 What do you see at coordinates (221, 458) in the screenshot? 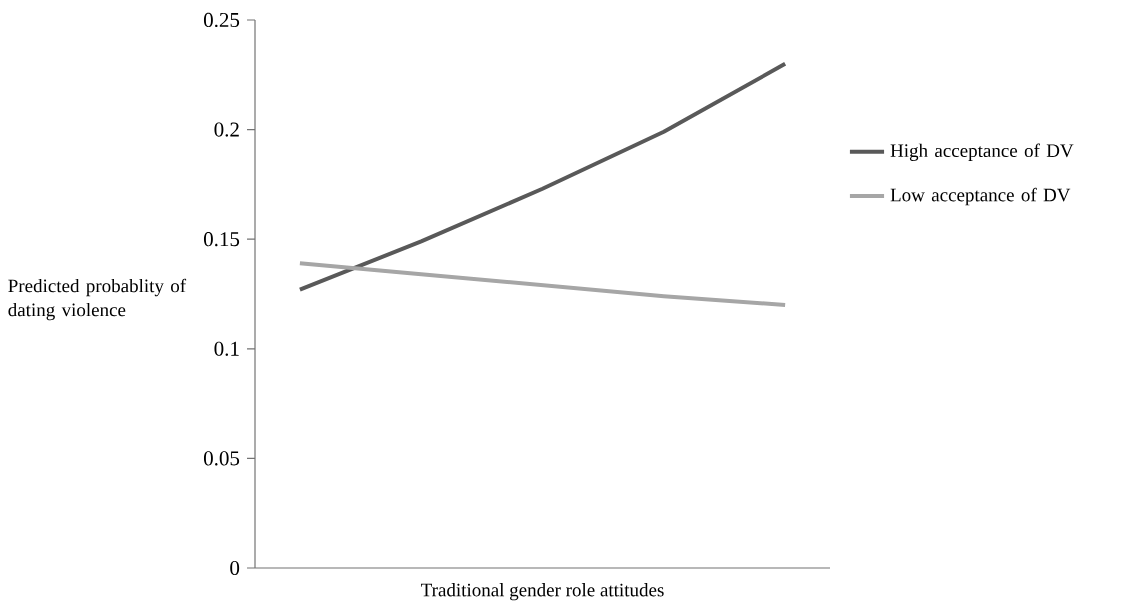
I see `y-tick-label: 0.05` at bounding box center [221, 458].